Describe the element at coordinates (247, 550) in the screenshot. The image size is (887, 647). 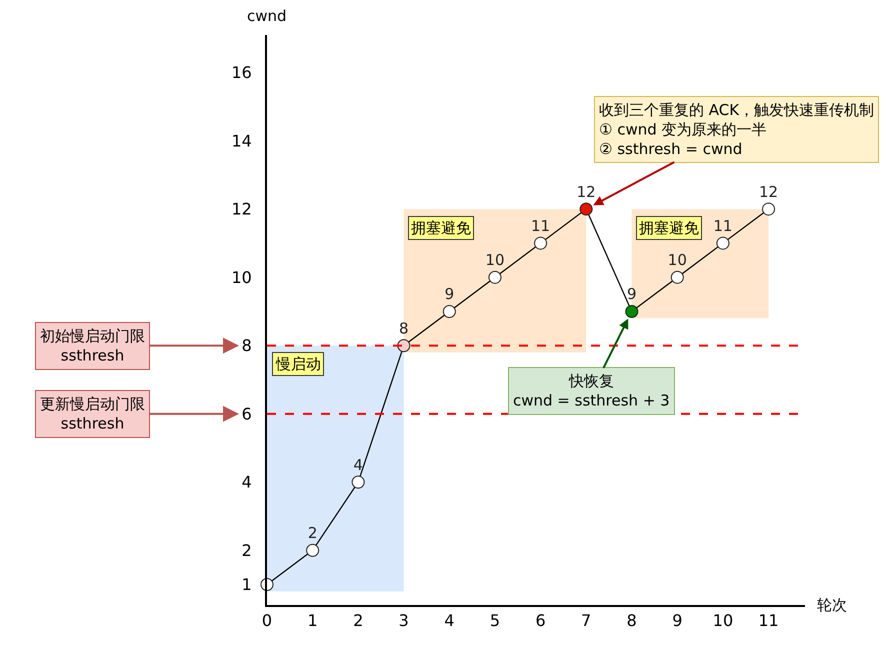
I see `y-tick-label: 2` at that location.